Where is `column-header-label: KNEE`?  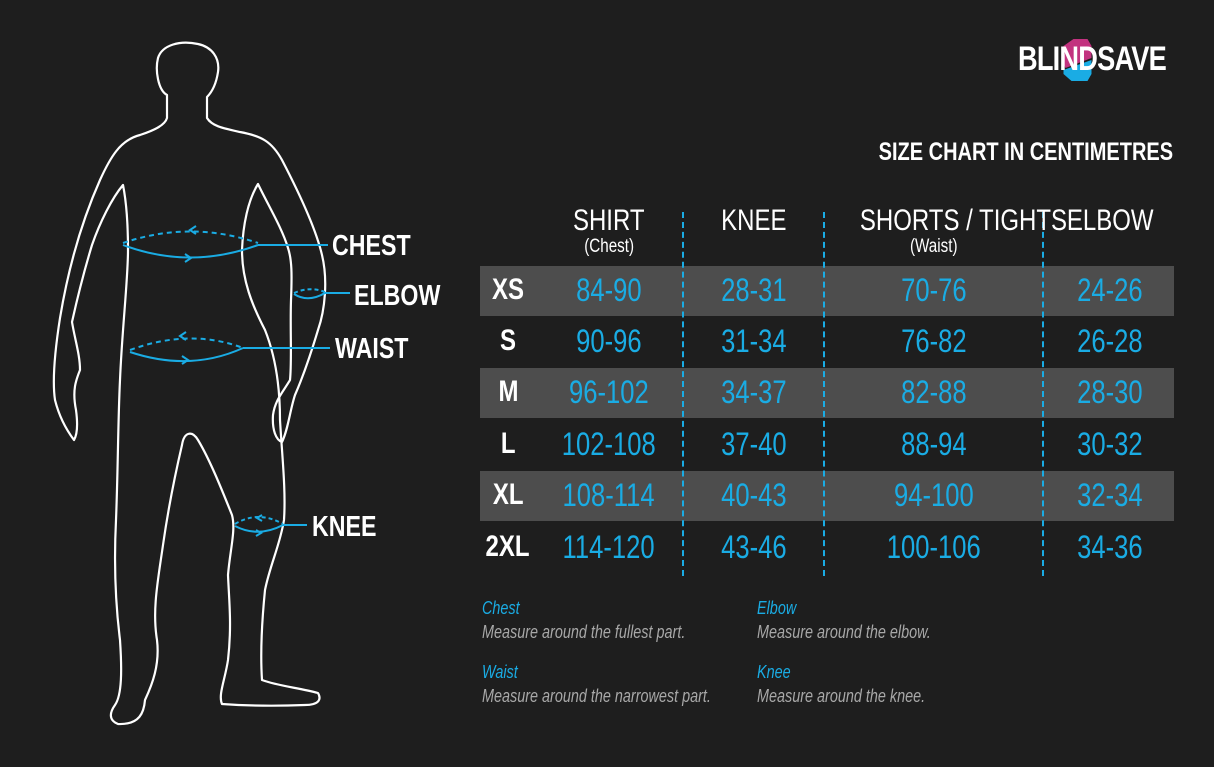
column-header-label: KNEE is located at coordinates (754, 220).